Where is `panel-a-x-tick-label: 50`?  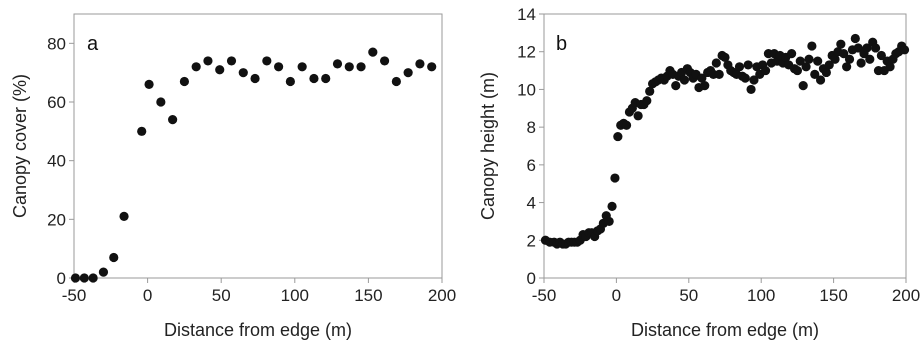
panel-a-x-tick-label: 50 is located at coordinates (221, 295).